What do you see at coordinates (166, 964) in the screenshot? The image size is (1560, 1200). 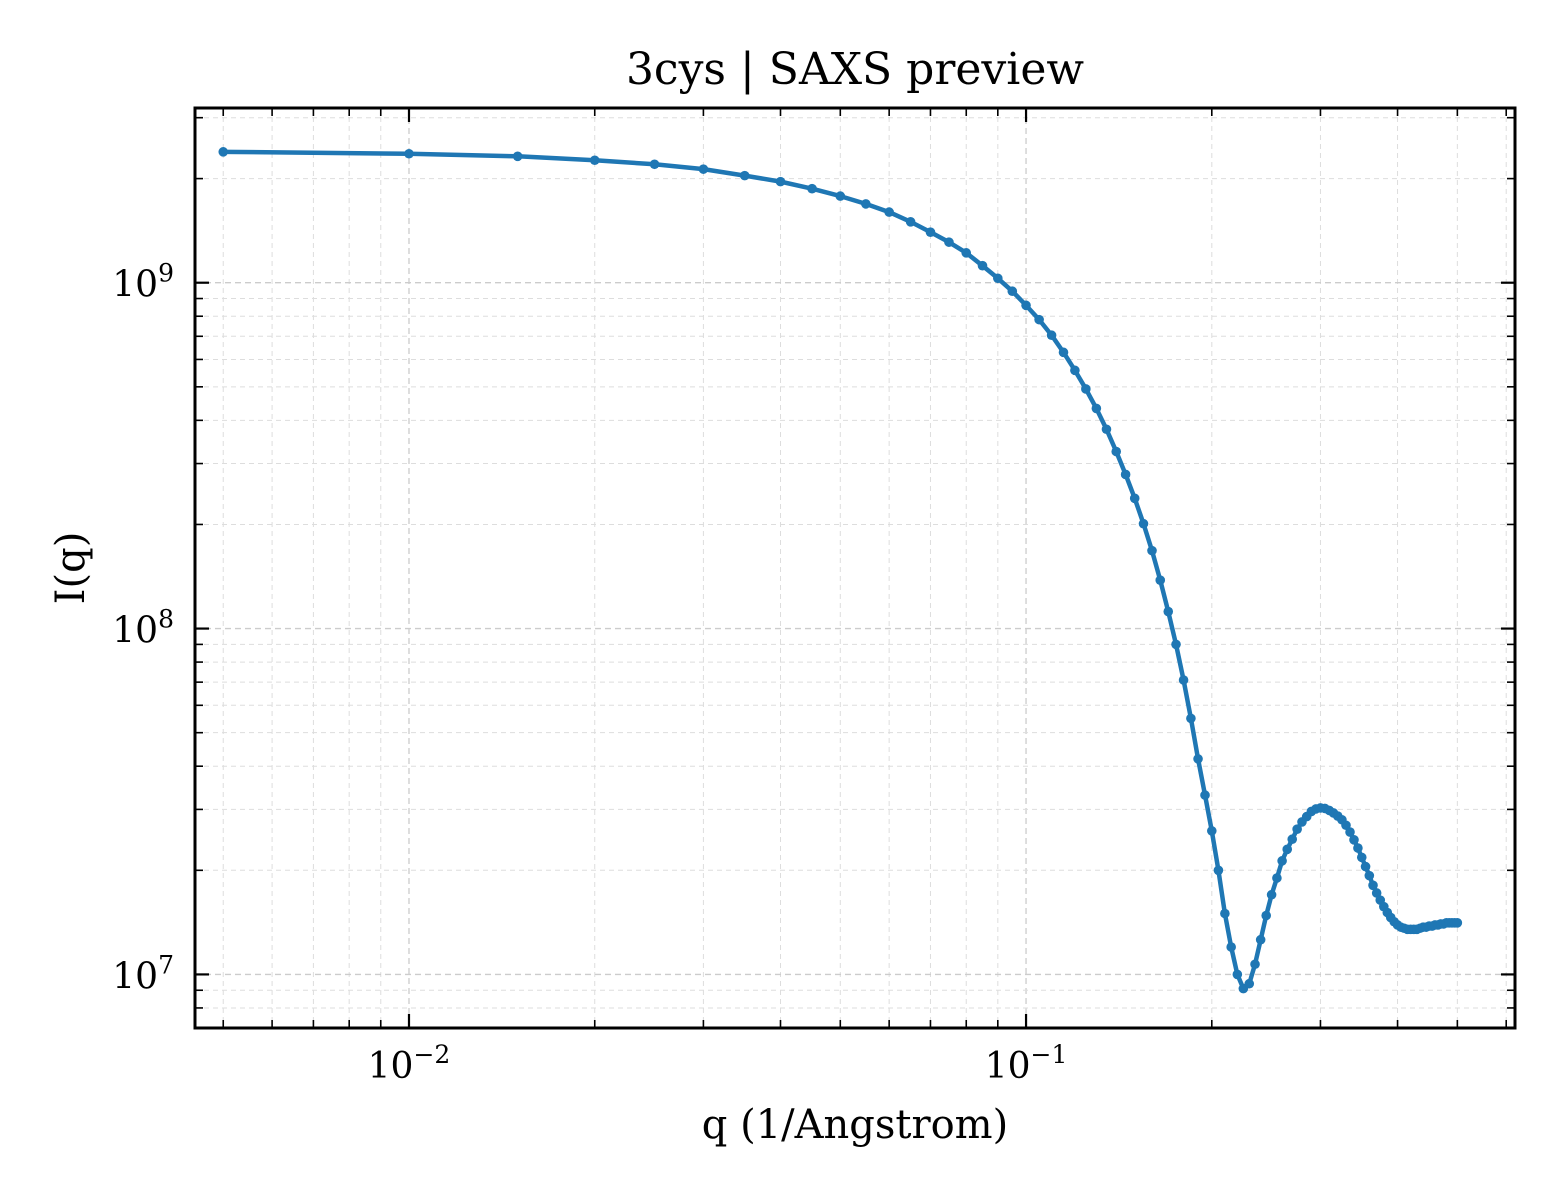 I see `y-tick-label-exponent: 7` at bounding box center [166, 964].